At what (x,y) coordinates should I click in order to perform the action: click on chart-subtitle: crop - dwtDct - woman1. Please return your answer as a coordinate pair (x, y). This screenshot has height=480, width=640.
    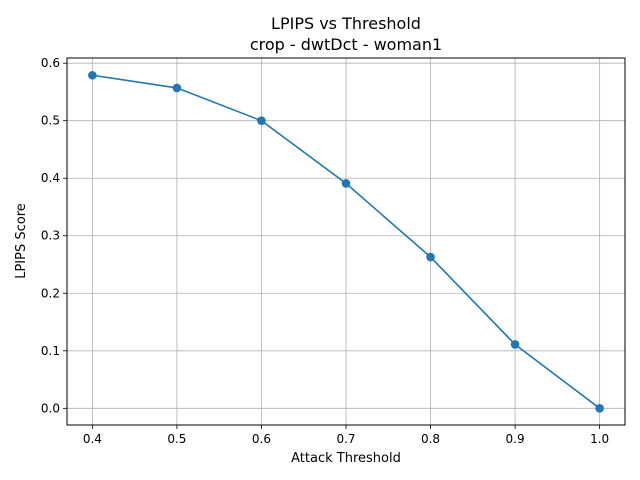
    Looking at the image, I should click on (346, 44).